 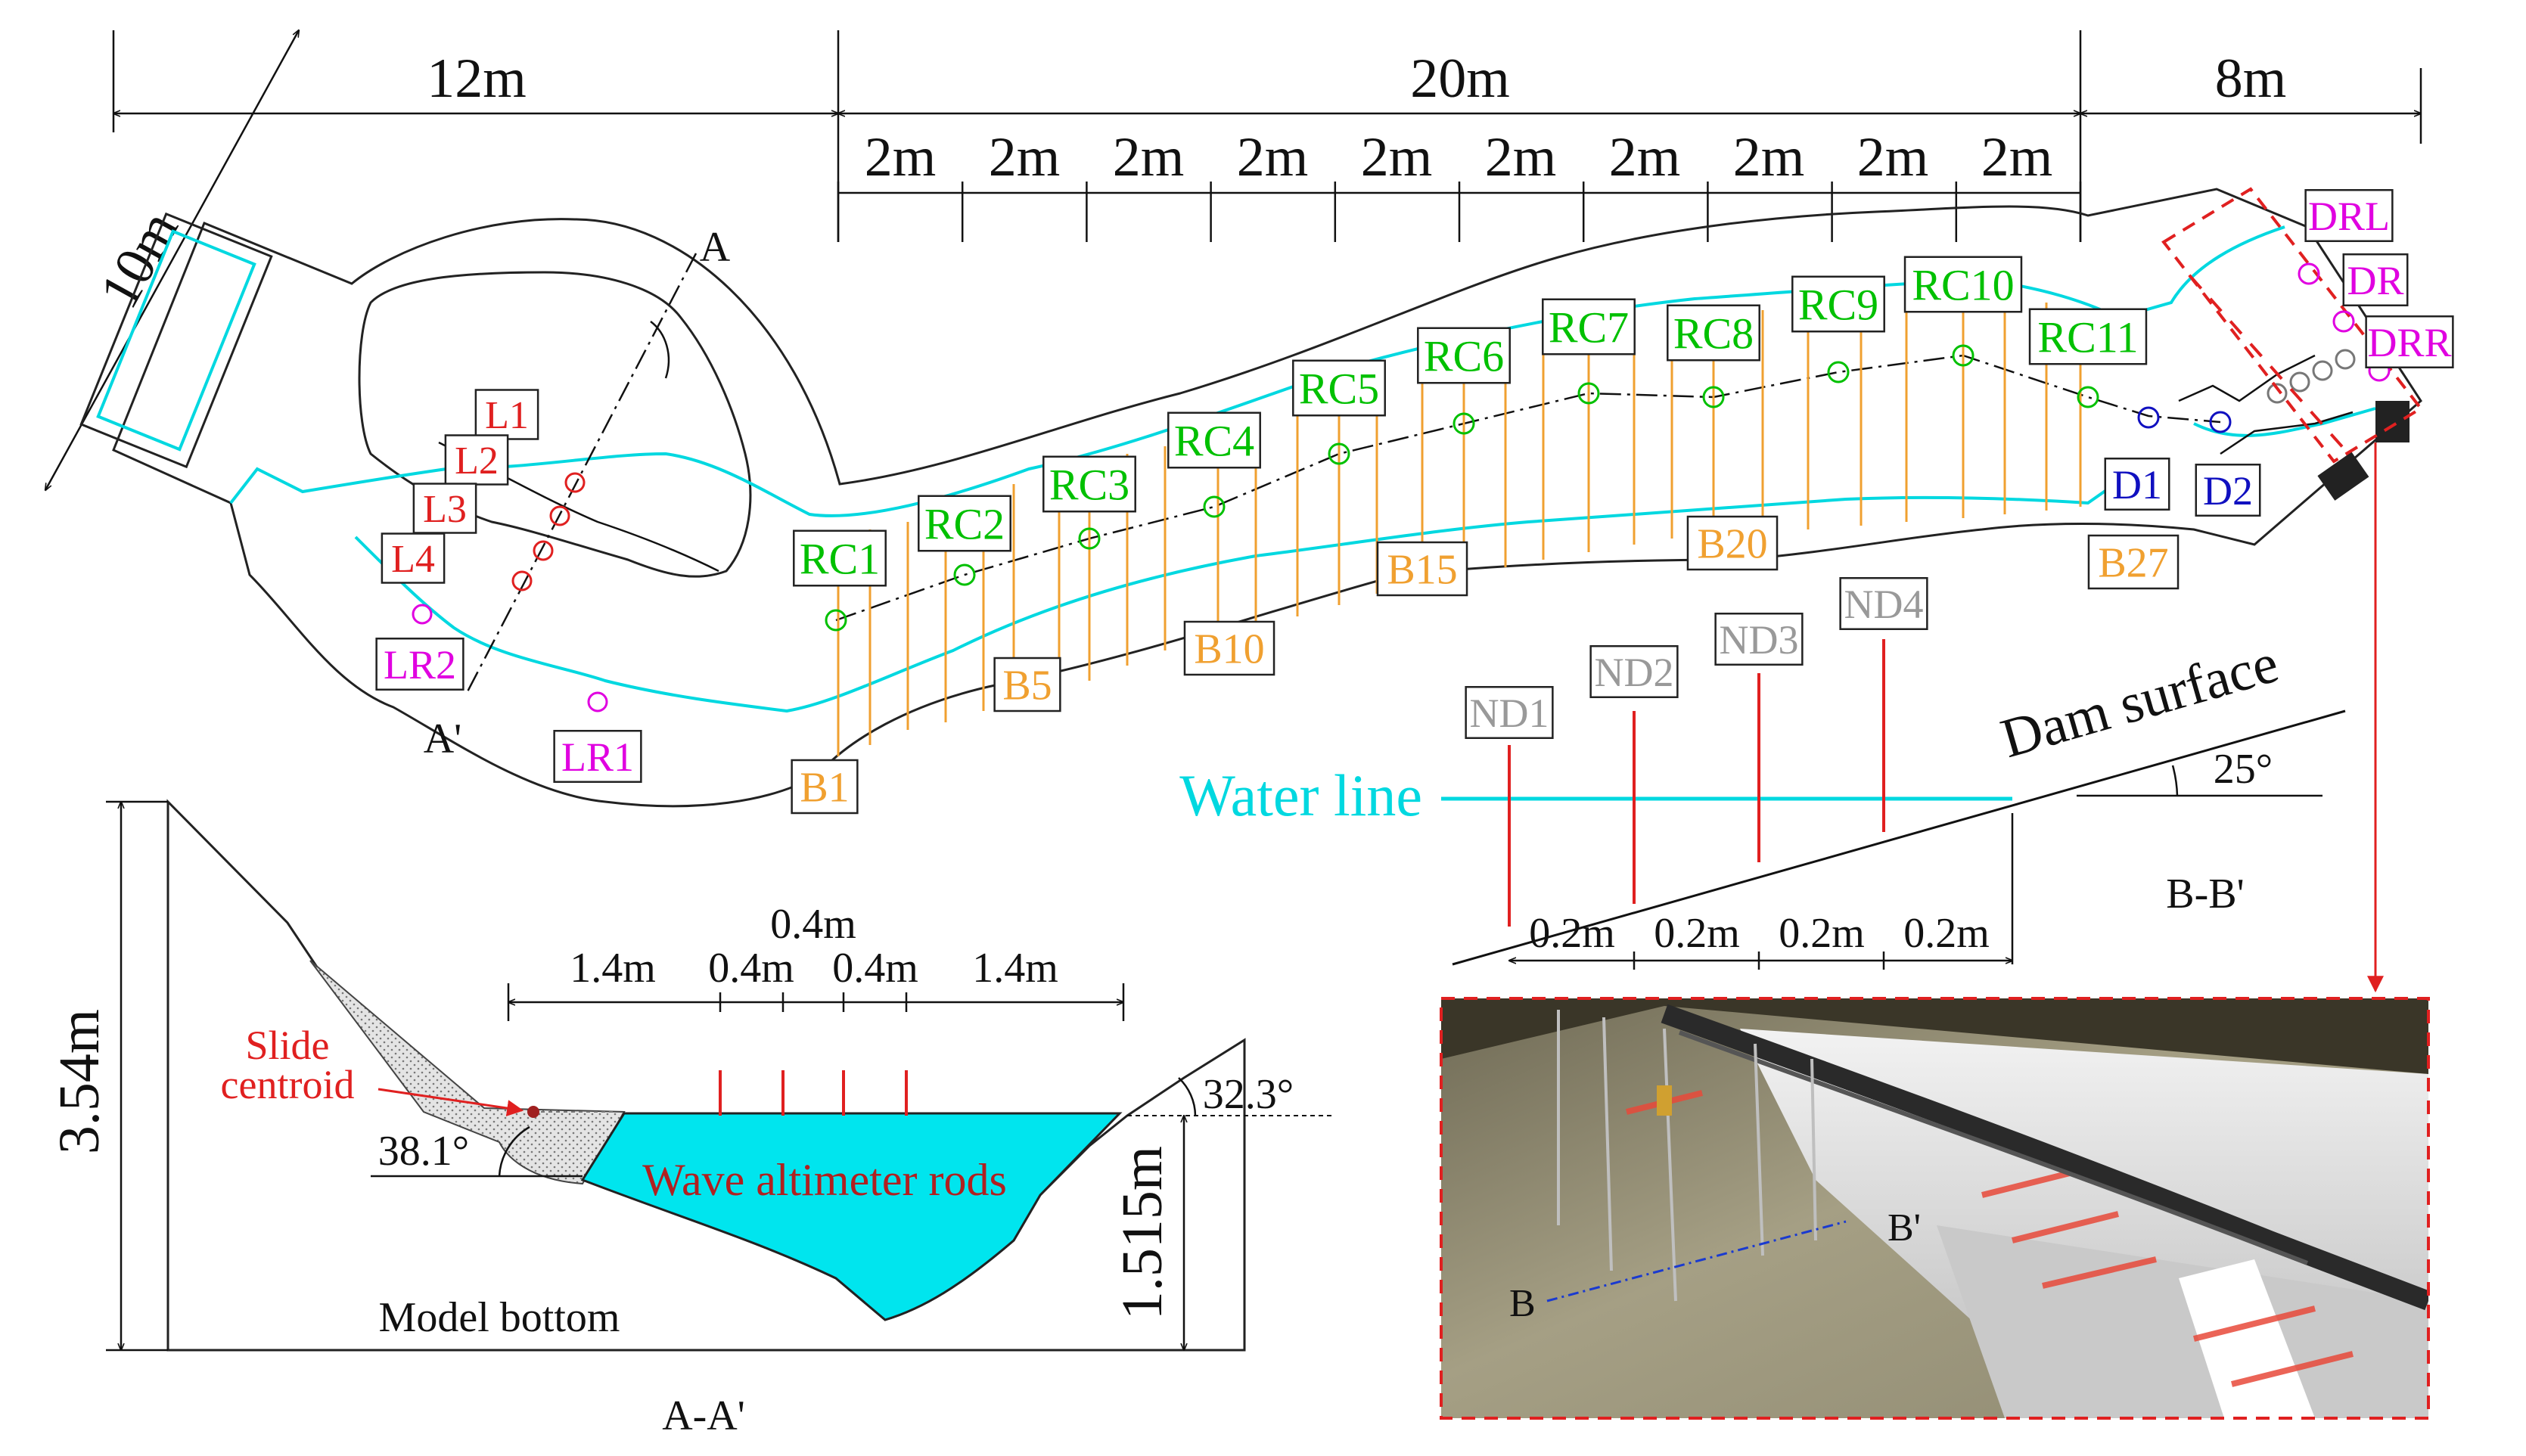 What do you see at coordinates (2309, 273) in the screenshot?
I see `drl-marker` at bounding box center [2309, 273].